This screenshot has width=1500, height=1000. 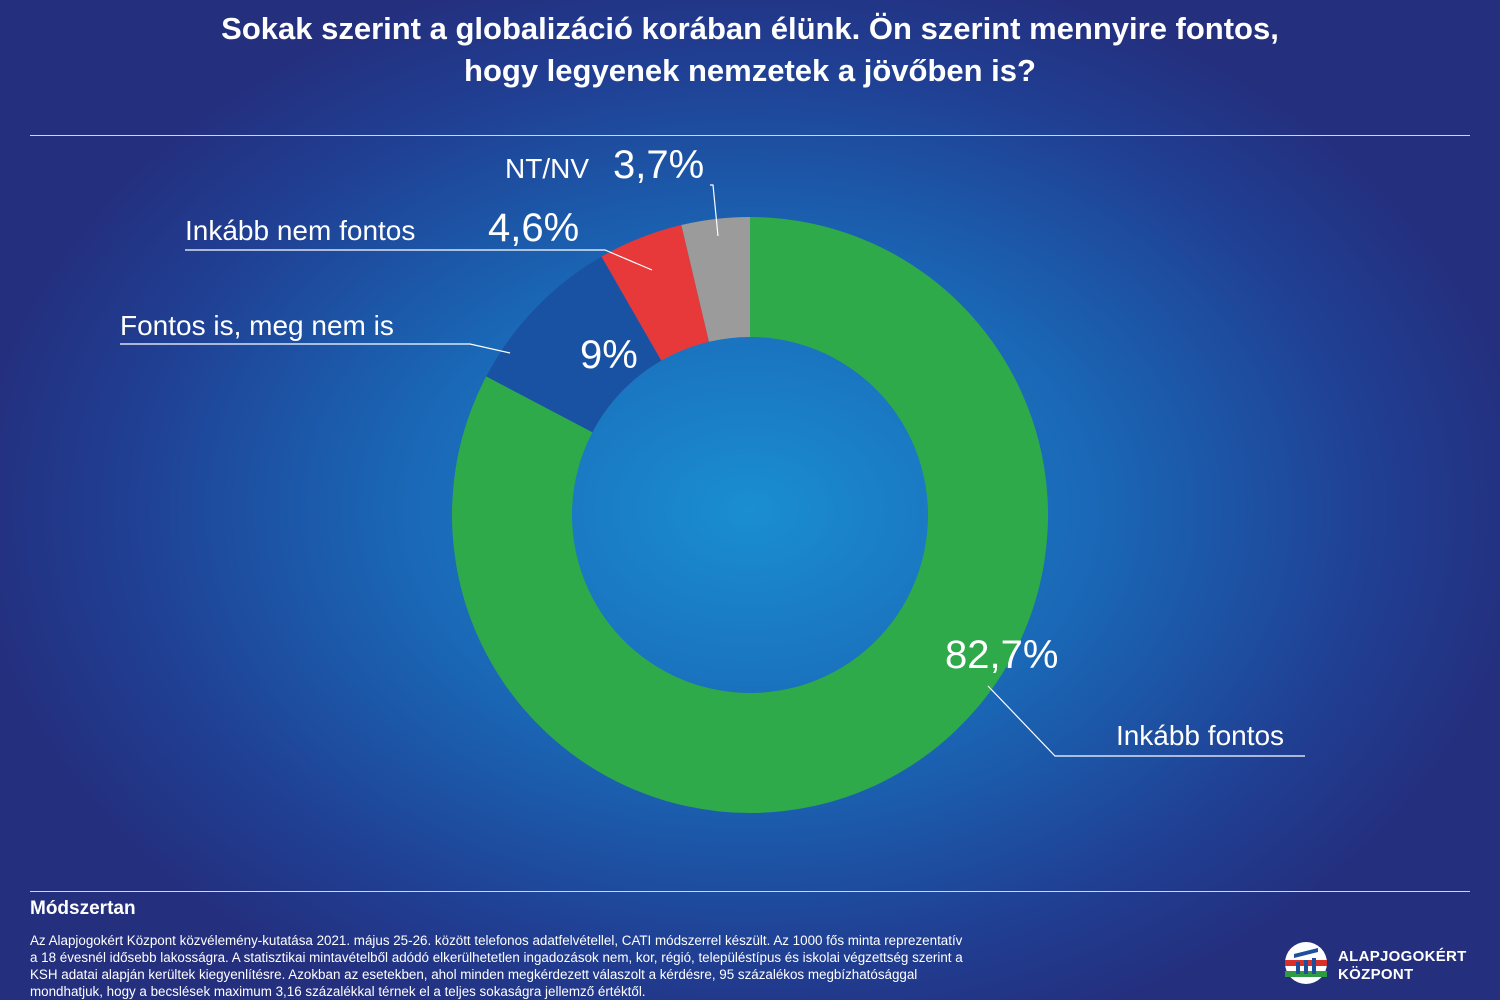 I want to click on organization-logo: ALAPJOGOKÉRT KÖZPONT, so click(x=1382, y=963).